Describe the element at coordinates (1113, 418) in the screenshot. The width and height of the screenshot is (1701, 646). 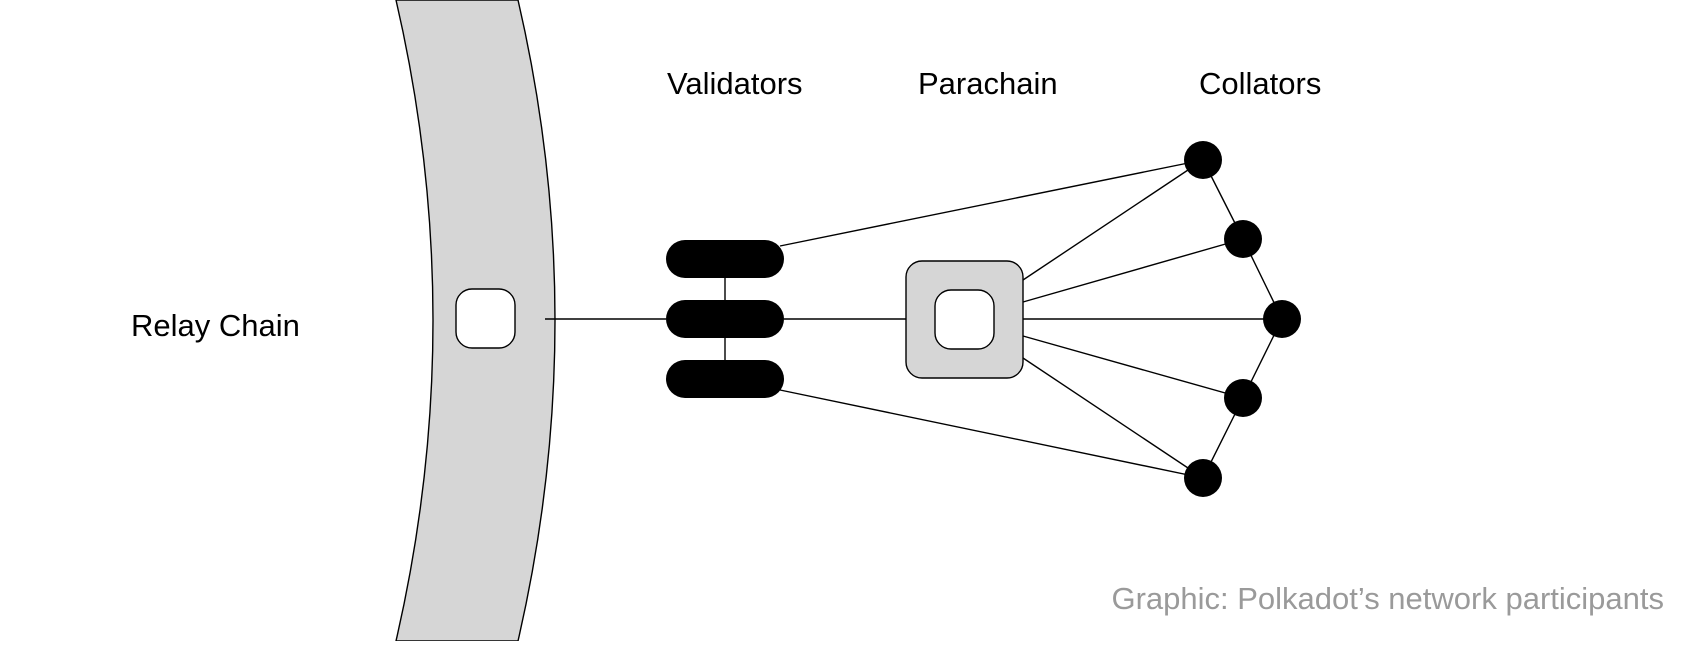
I see `parachain-to-collator-5-line` at that location.